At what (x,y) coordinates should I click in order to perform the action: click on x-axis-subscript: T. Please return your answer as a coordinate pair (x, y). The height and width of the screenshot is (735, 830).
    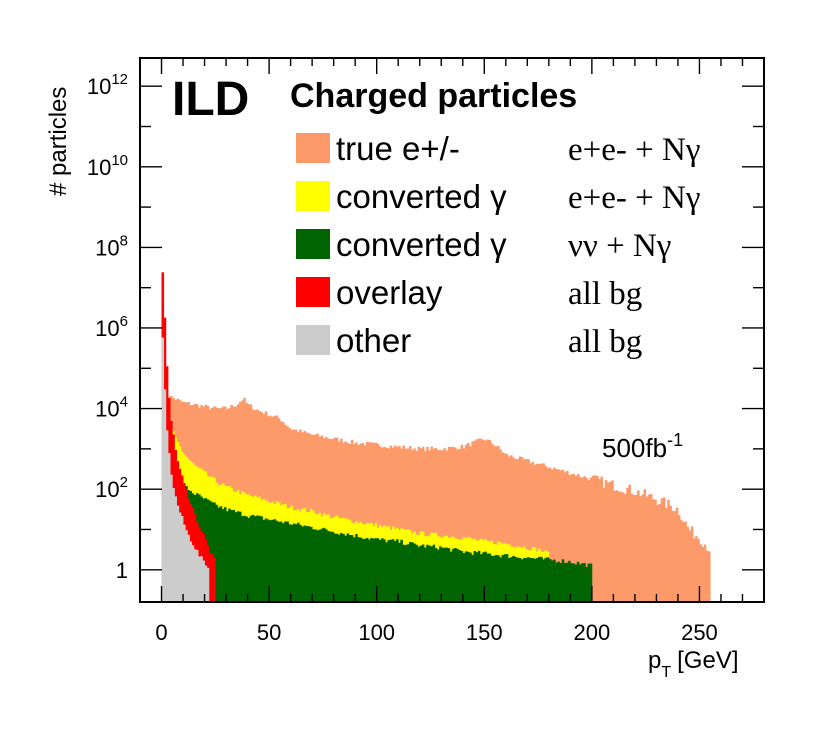
    Looking at the image, I should click on (666, 672).